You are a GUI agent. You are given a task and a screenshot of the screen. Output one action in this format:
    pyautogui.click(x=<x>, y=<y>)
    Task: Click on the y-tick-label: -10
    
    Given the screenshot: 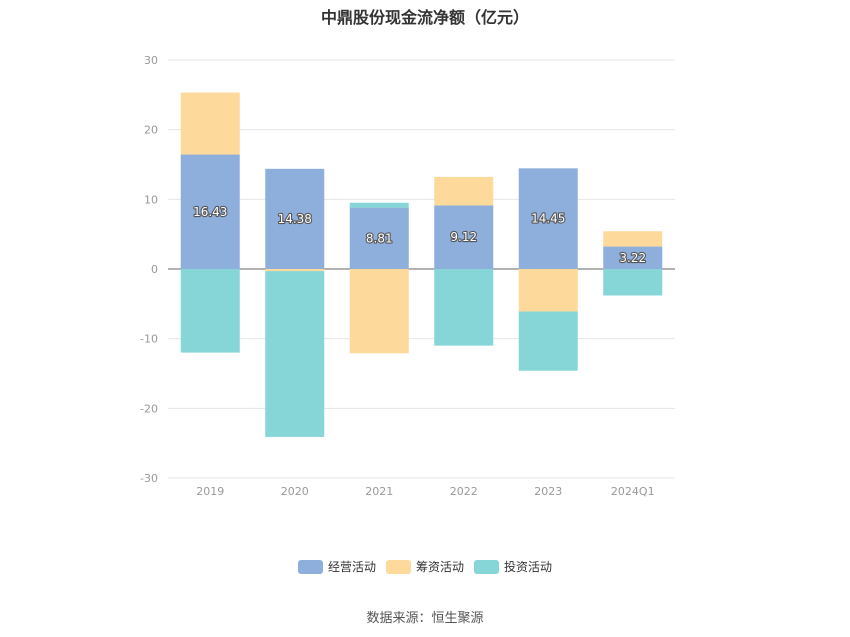 What is the action you would take?
    pyautogui.click(x=149, y=339)
    